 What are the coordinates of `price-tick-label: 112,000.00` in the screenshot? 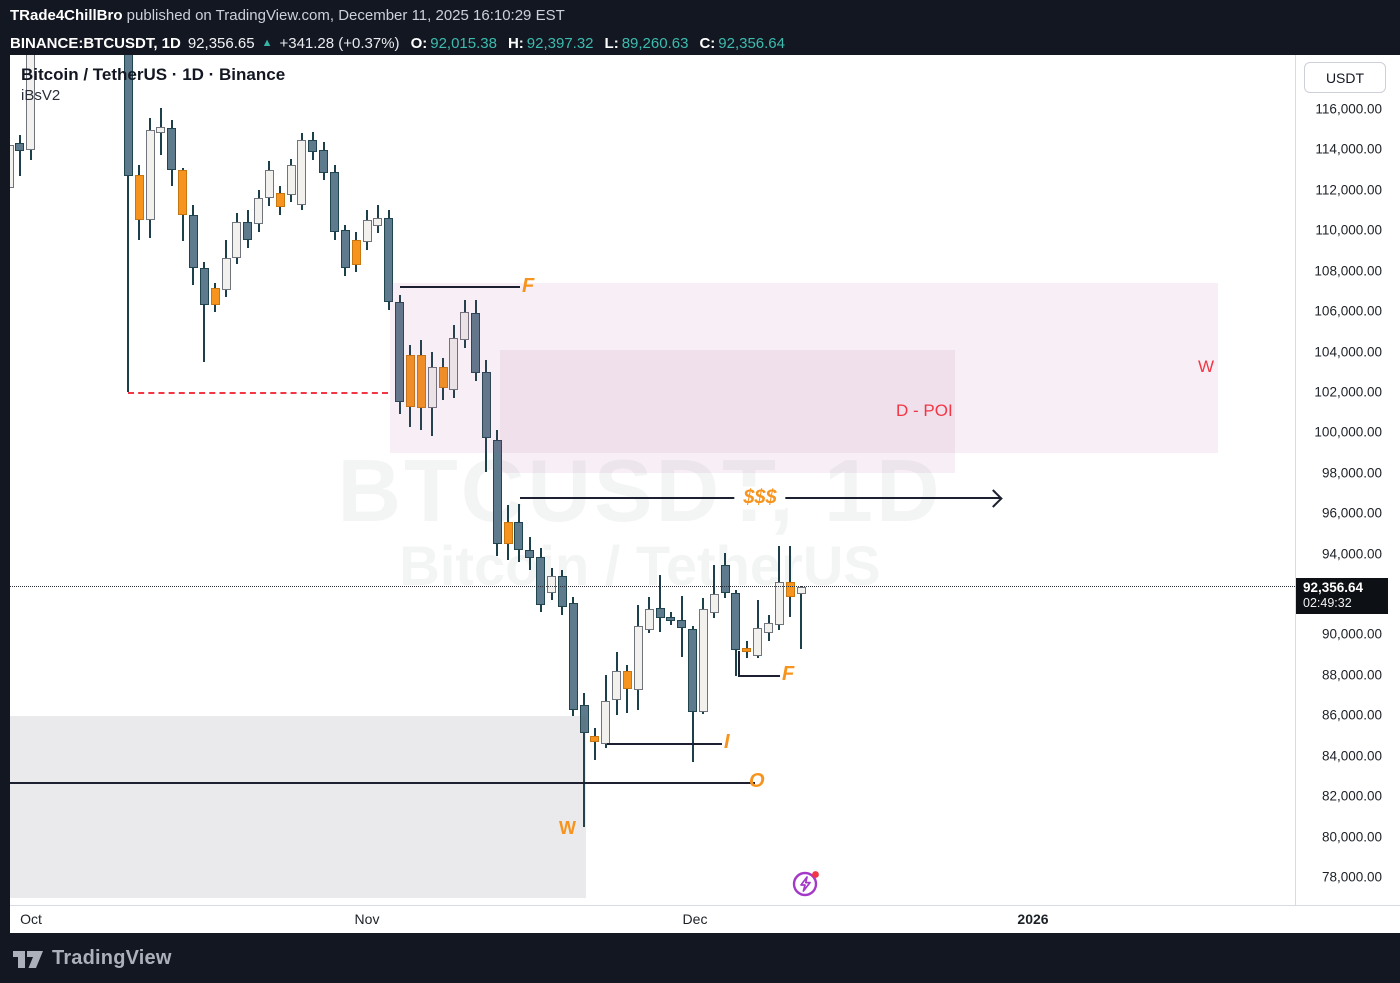 It's located at (1348, 190).